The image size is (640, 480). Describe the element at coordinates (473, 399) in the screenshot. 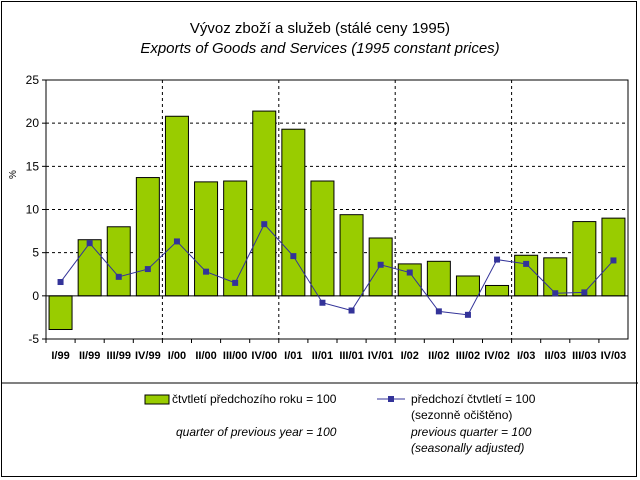

I see `legend-line-label: předchozí čtvtletí = 100` at that location.